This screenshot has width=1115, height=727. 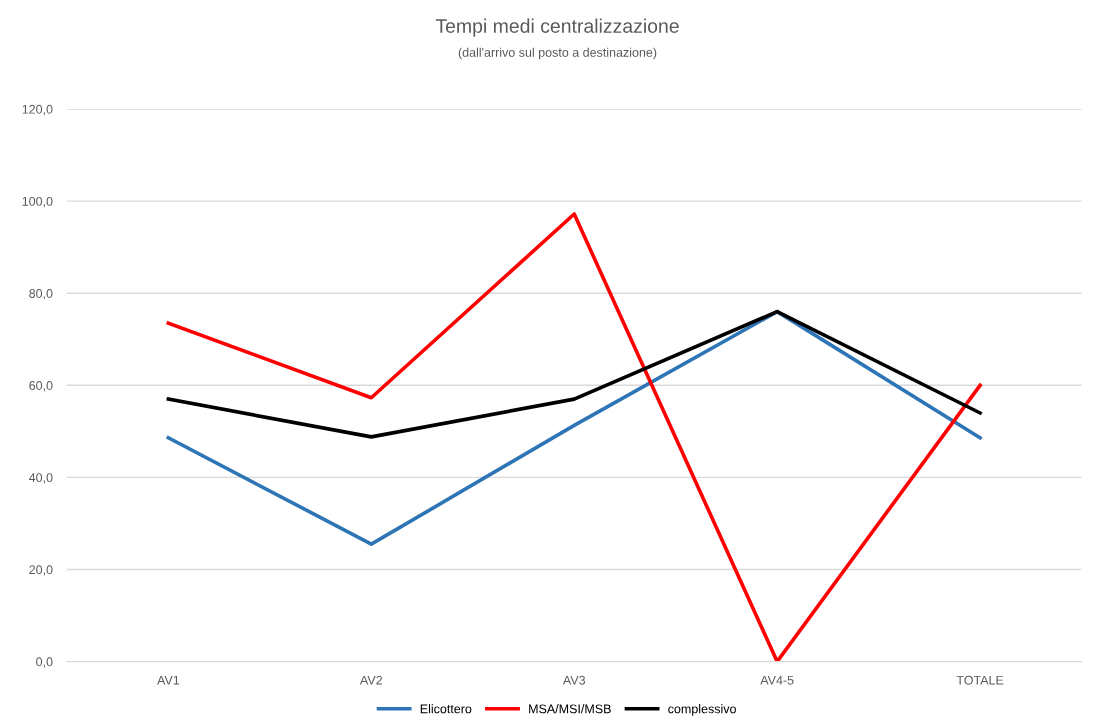 I want to click on x-tick-label: AV1, so click(x=168, y=680).